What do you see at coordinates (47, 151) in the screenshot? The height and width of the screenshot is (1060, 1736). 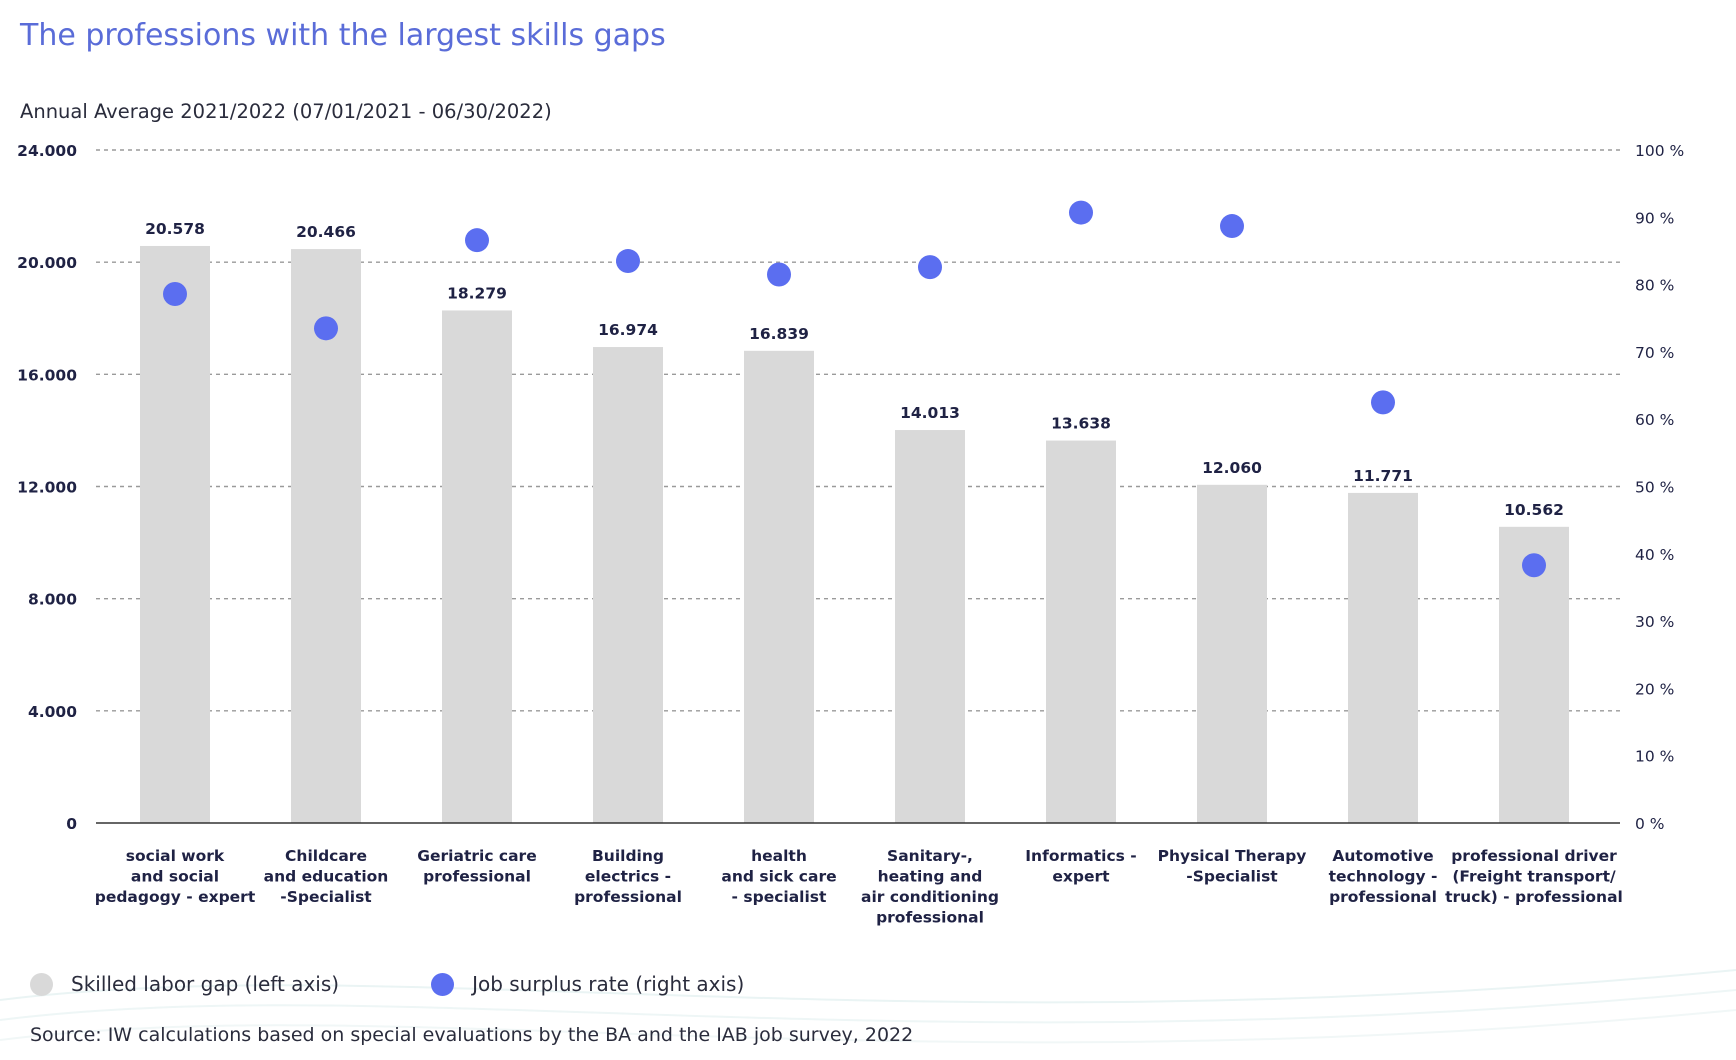 I see `left-axis-tick-label: 24.000` at bounding box center [47, 151].